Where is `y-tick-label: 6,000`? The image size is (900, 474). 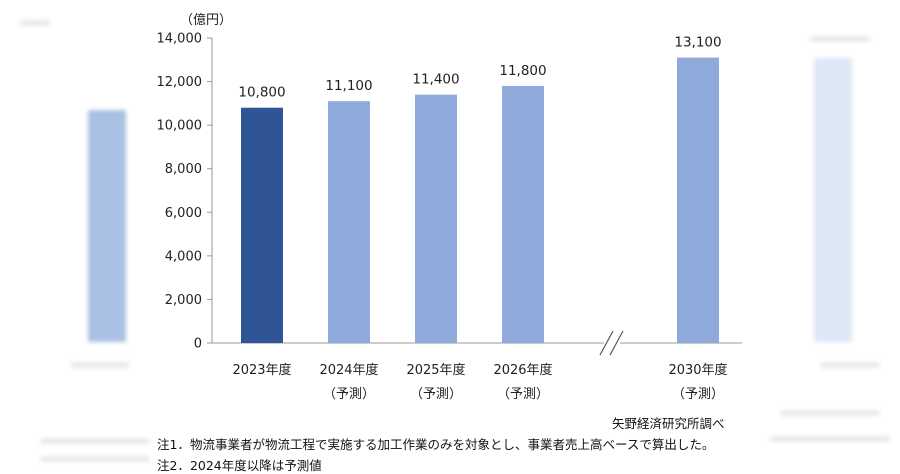 y-tick-label: 6,000 is located at coordinates (183, 213).